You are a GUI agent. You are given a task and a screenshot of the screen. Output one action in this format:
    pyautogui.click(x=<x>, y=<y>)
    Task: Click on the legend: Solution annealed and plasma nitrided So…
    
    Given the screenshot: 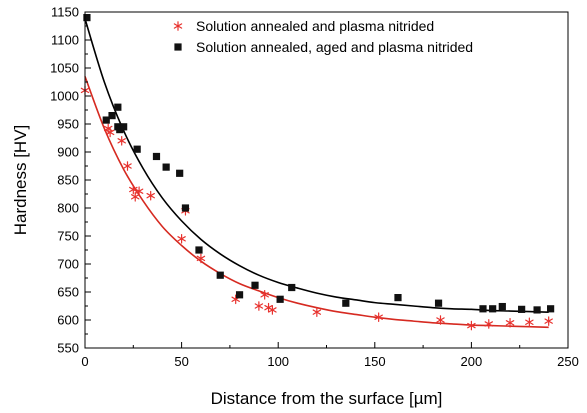 What is the action you would take?
    pyautogui.click(x=323, y=36)
    